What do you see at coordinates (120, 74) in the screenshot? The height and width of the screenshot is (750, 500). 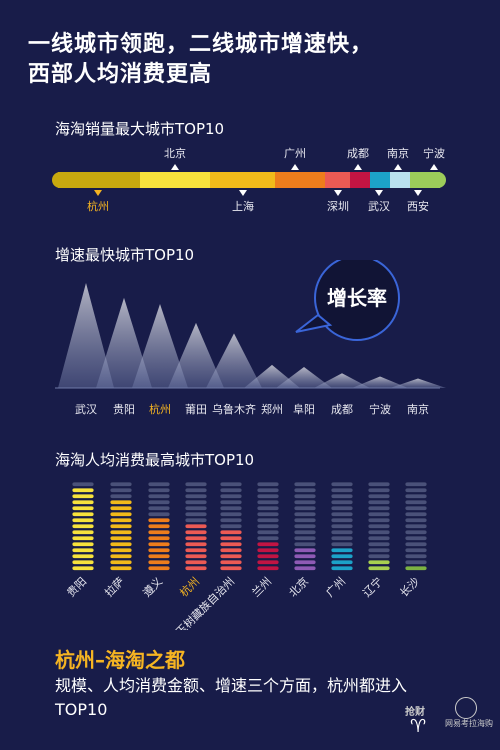 I see `headline-line2: 西部人均消费更高` at bounding box center [120, 74].